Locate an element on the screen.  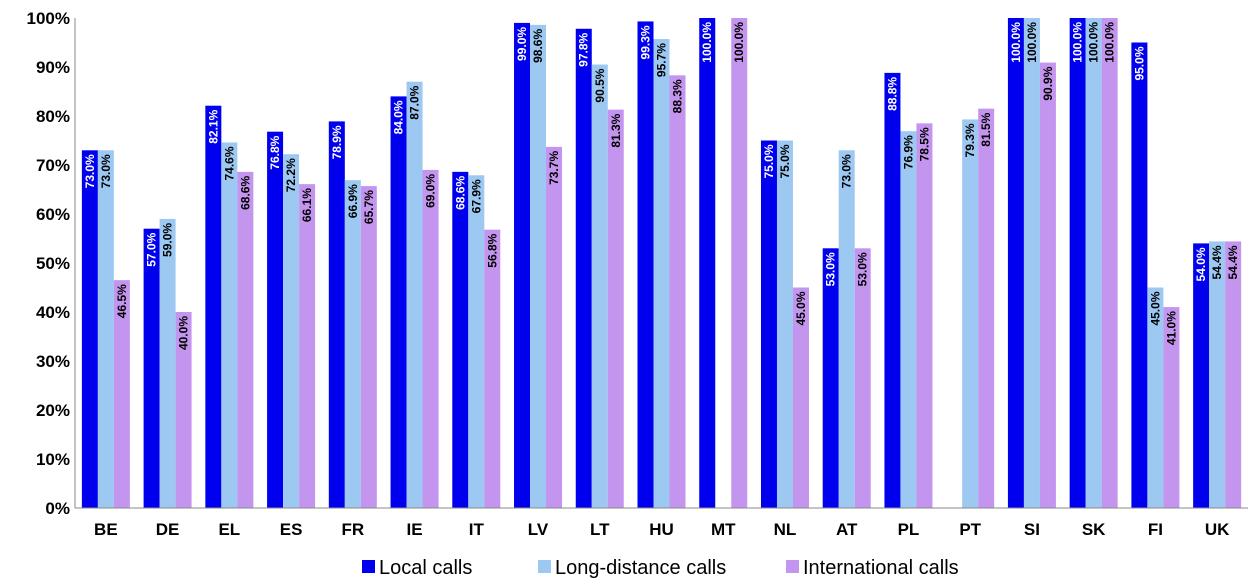
y-tick-label: 40% is located at coordinates (53, 312).